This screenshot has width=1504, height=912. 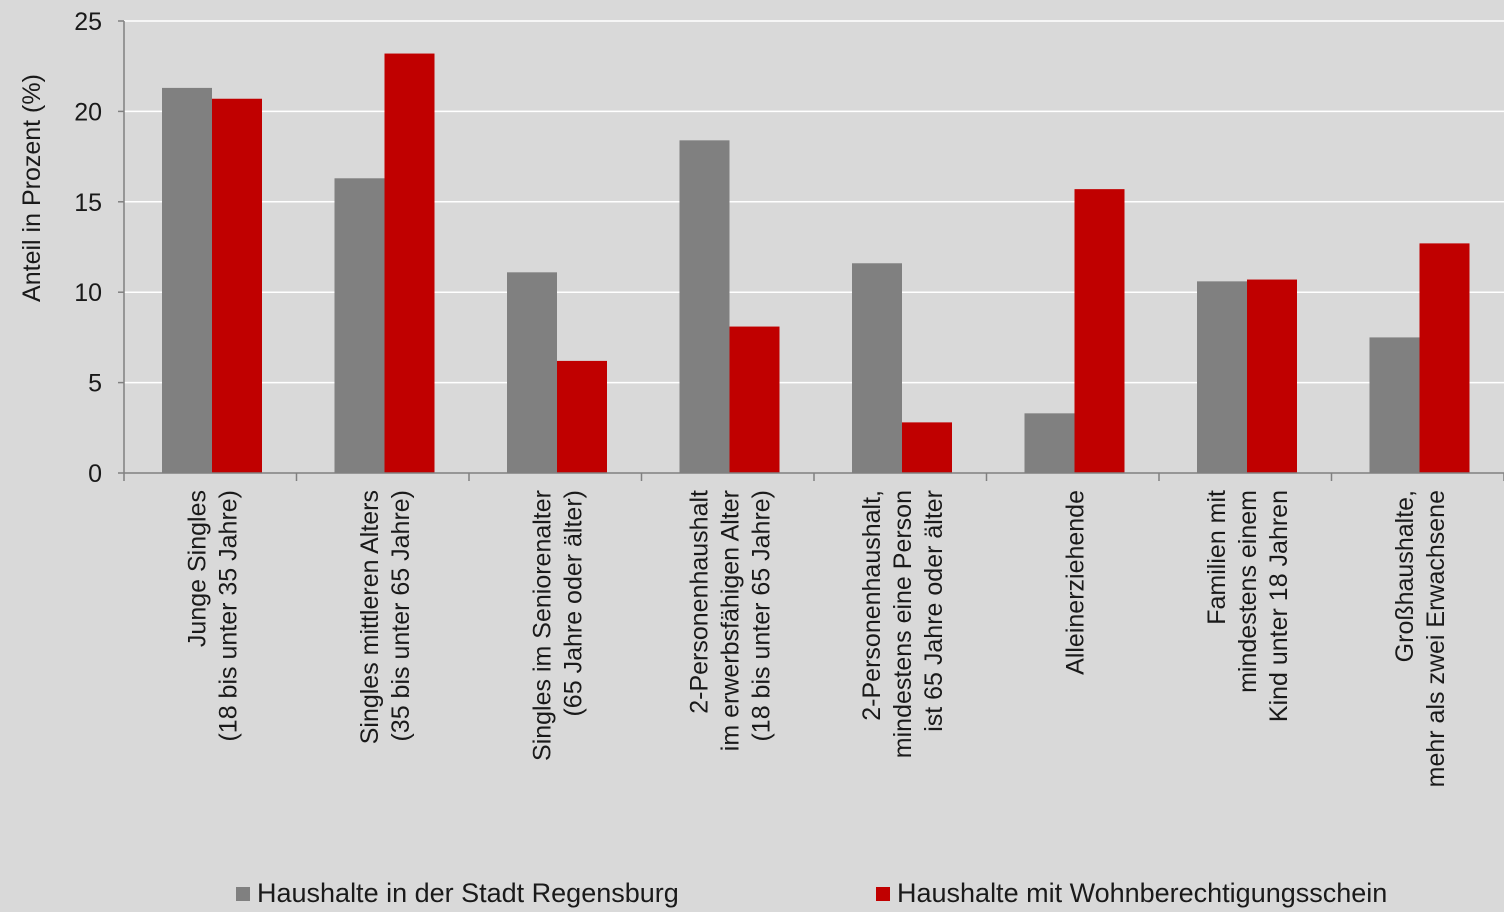 What do you see at coordinates (1142, 893) in the screenshot?
I see `legend-label-wbs: Haushalte mit Wohnberechtigungsschein` at bounding box center [1142, 893].